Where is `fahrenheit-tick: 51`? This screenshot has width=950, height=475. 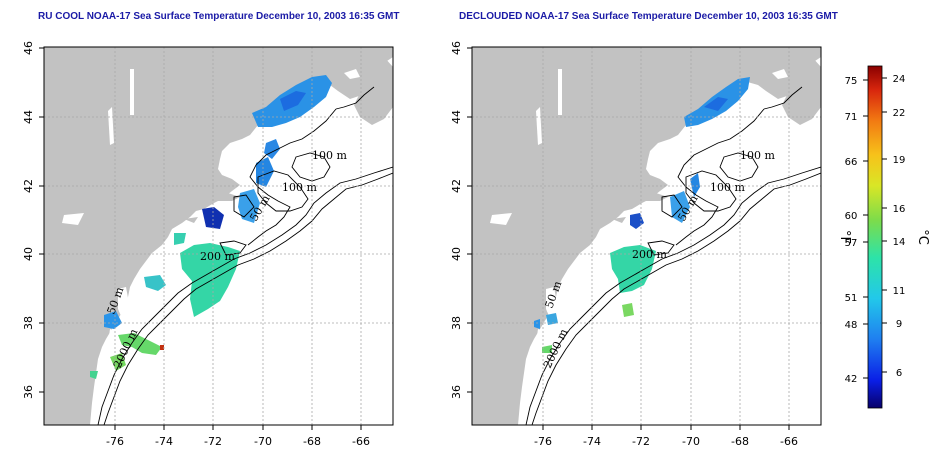 fahrenheit-tick: 51 is located at coordinates (851, 298).